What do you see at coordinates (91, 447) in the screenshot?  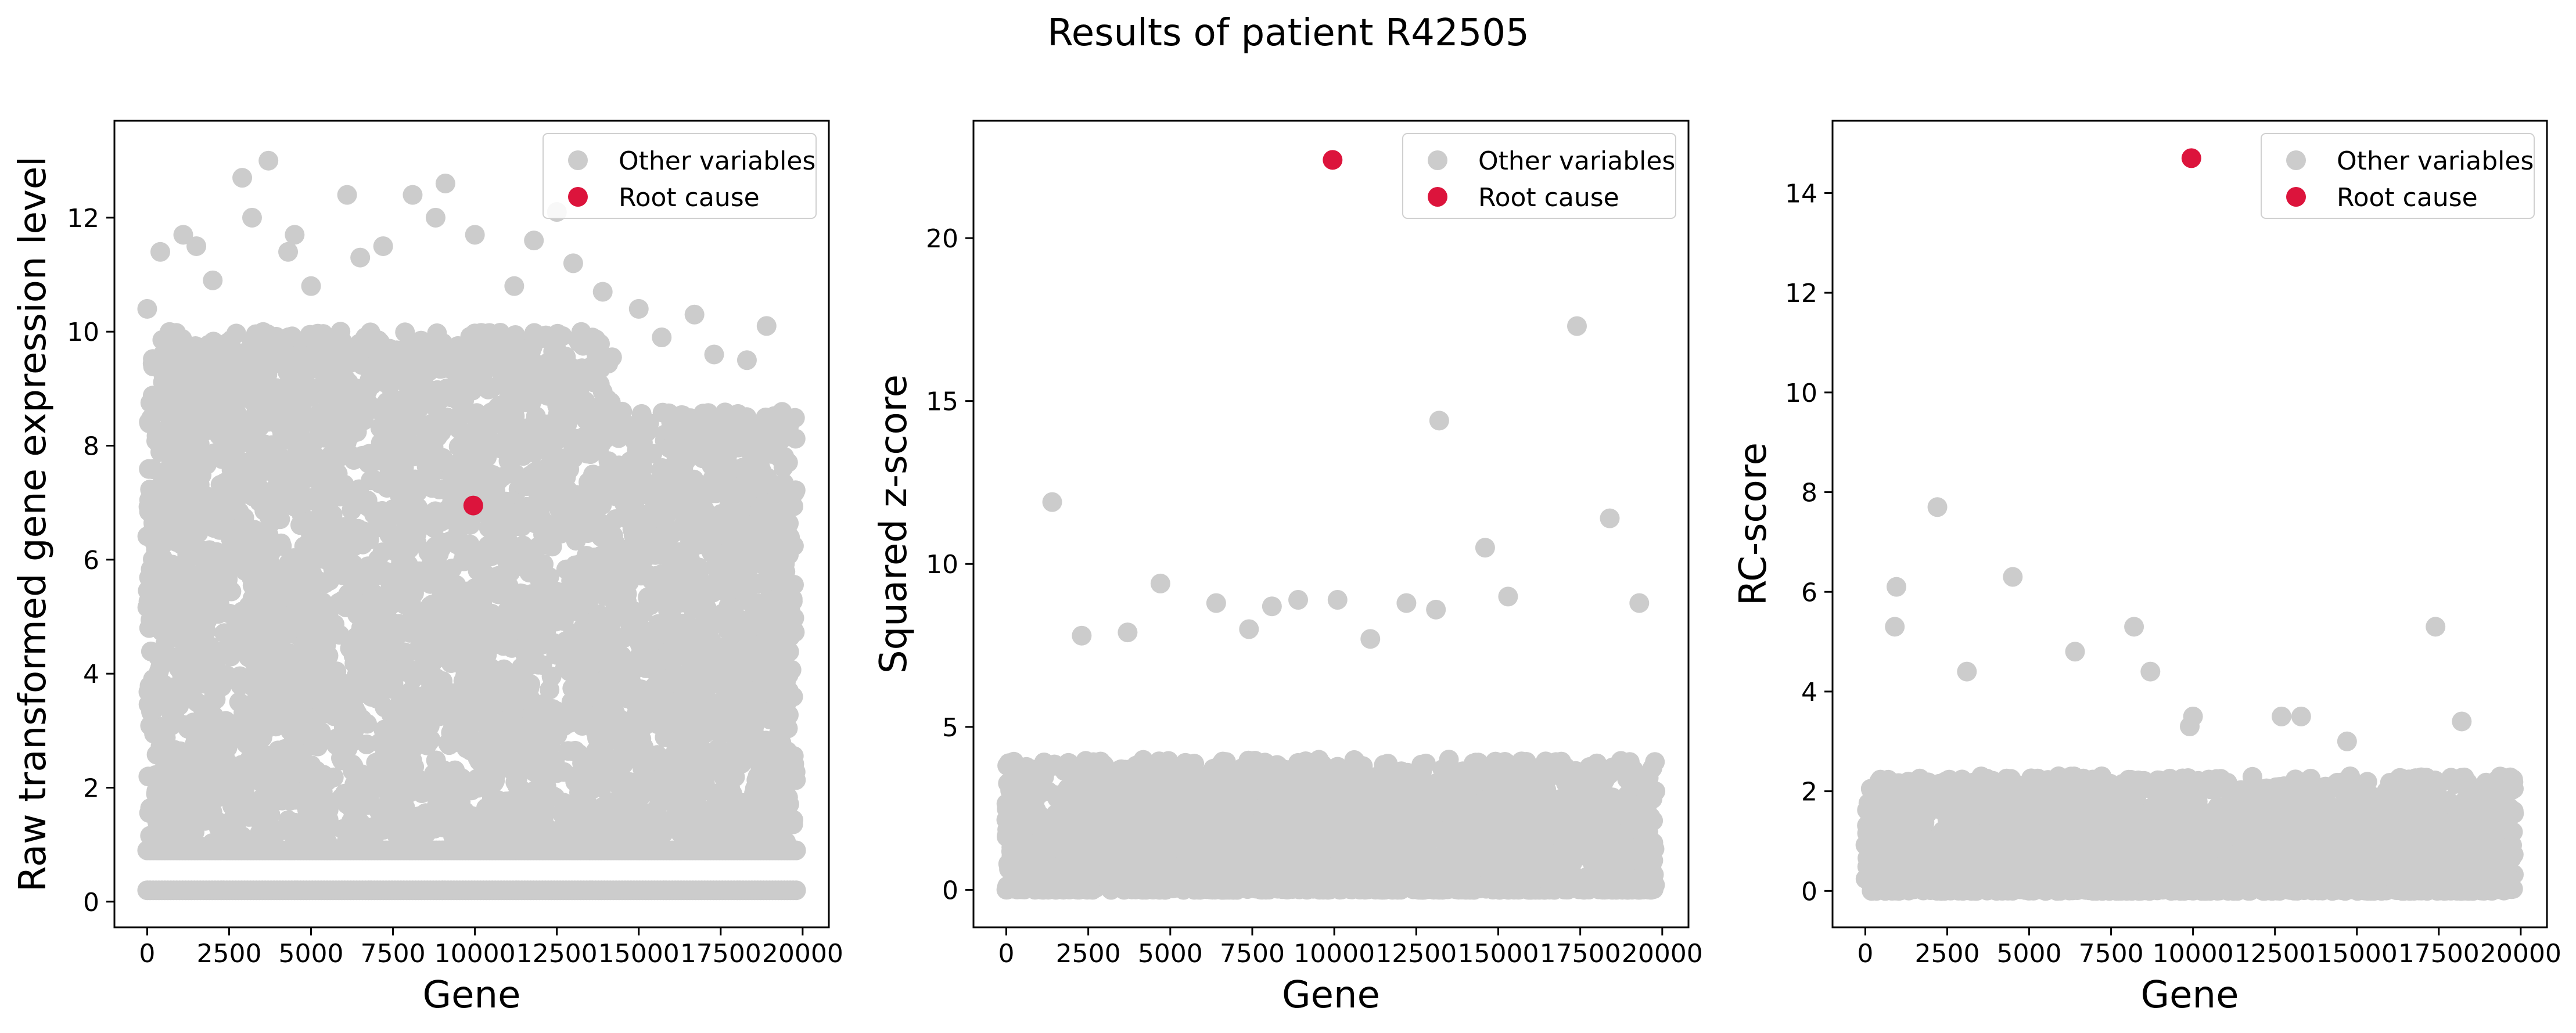 I see `y-tick-label: 8` at bounding box center [91, 447].